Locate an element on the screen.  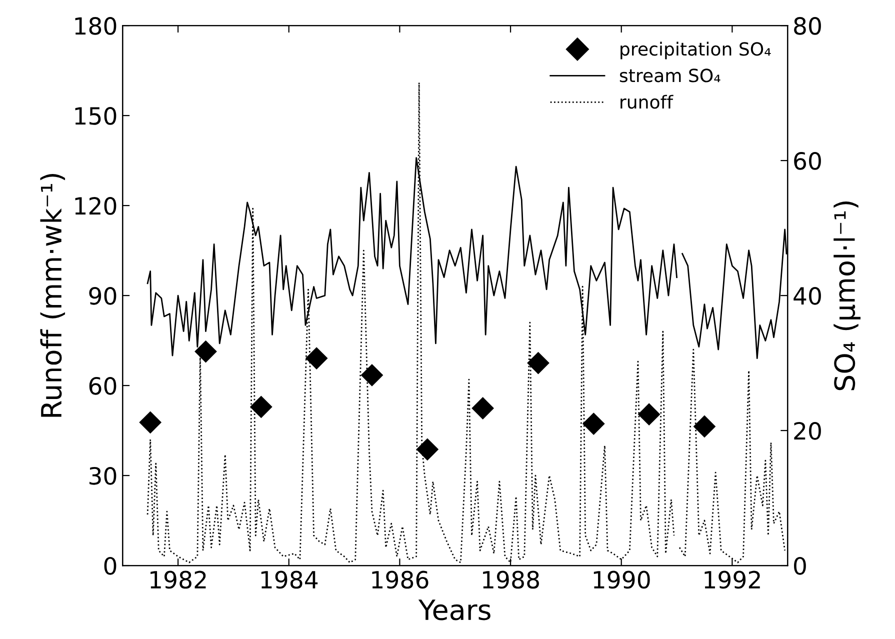
x-tick-label: 1984 is located at coordinates (289, 579).